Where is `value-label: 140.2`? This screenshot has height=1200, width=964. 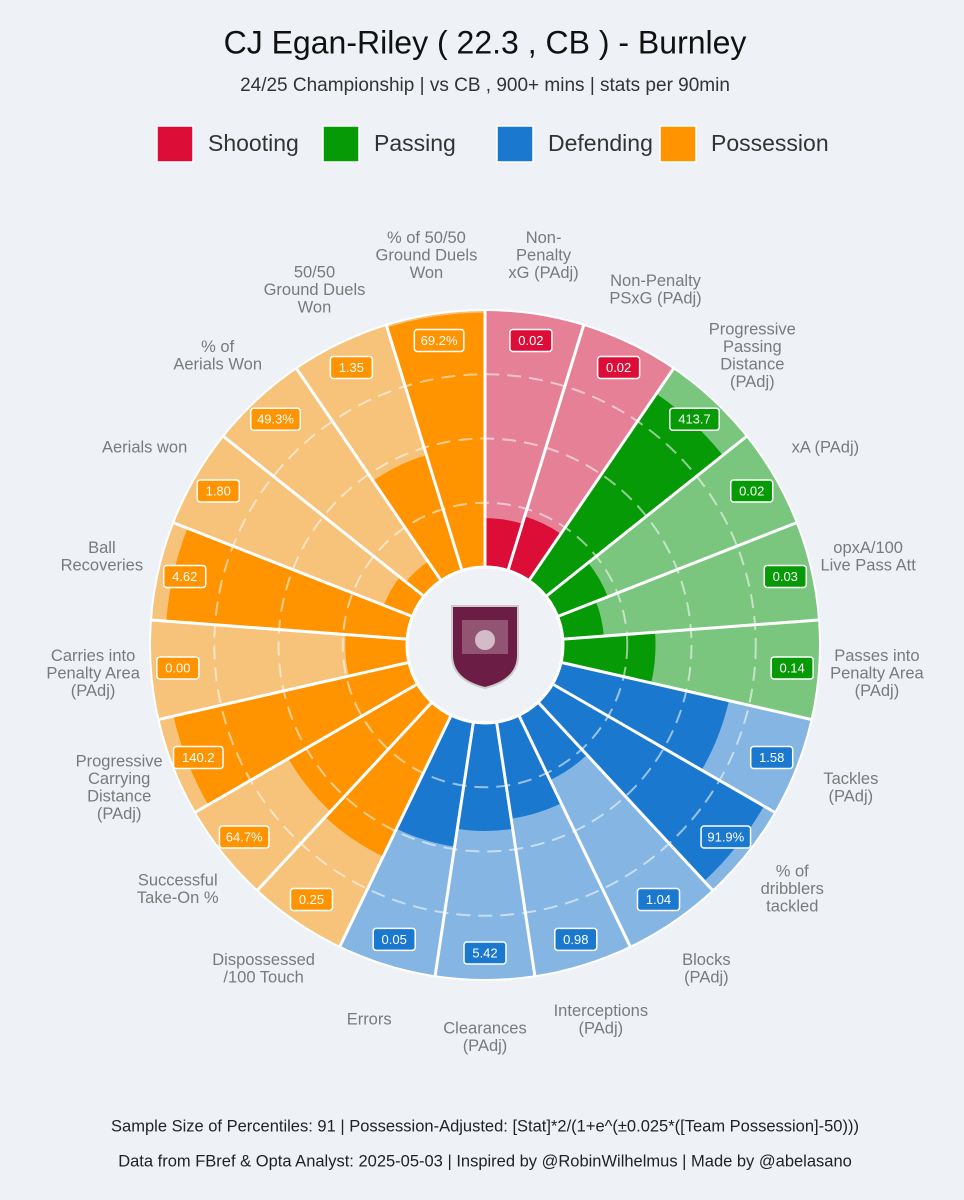
value-label: 140.2 is located at coordinates (198, 757).